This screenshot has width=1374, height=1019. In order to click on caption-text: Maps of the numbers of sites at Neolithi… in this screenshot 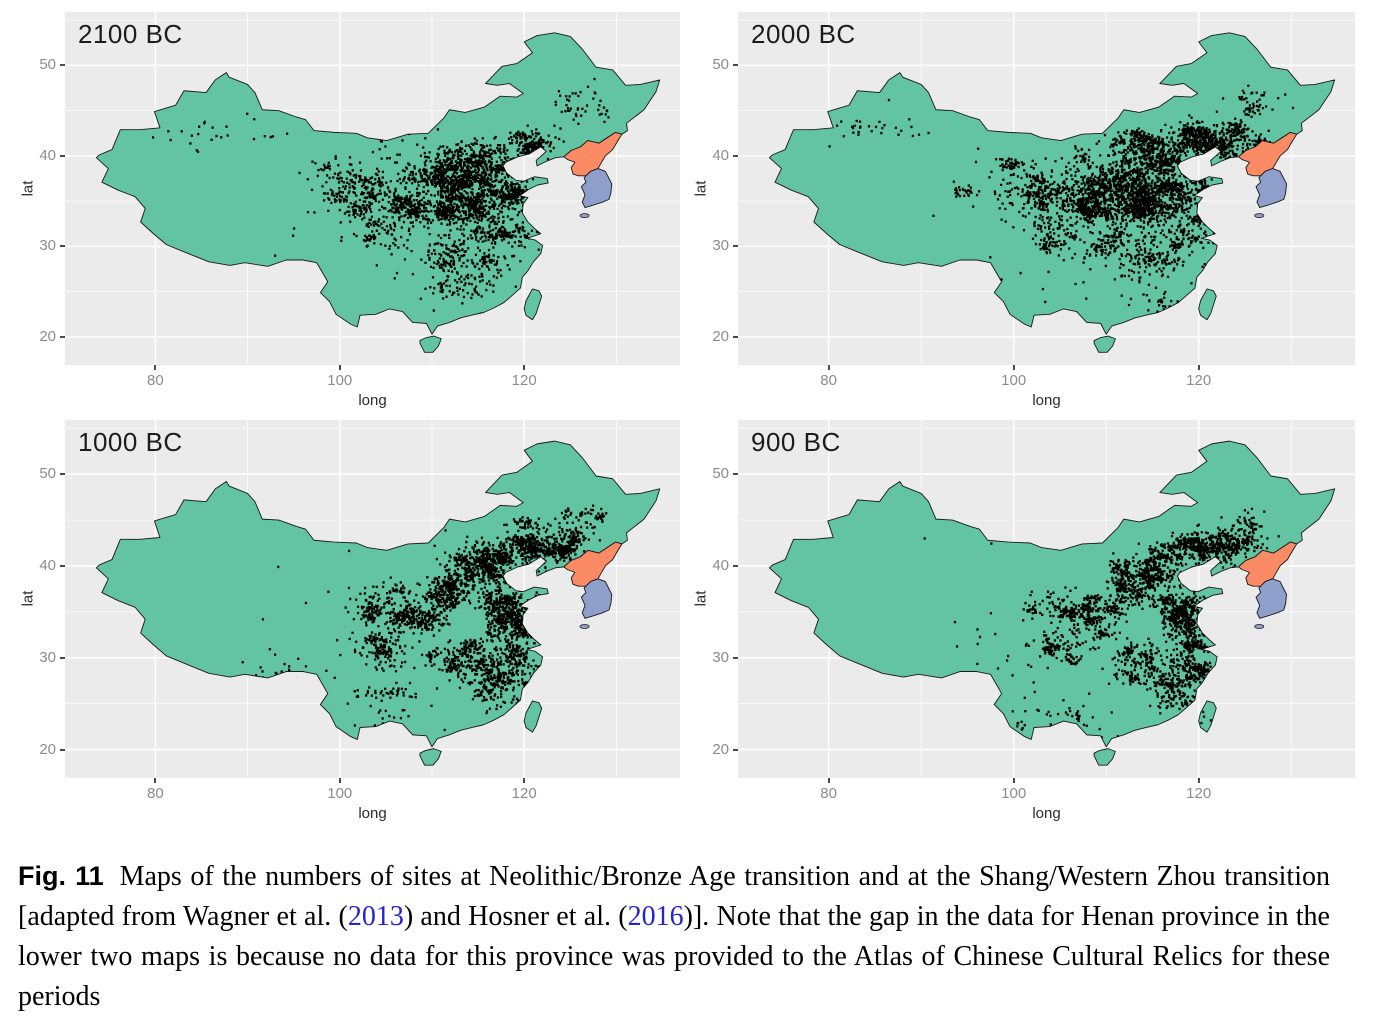, I will do `click(674, 896)`.